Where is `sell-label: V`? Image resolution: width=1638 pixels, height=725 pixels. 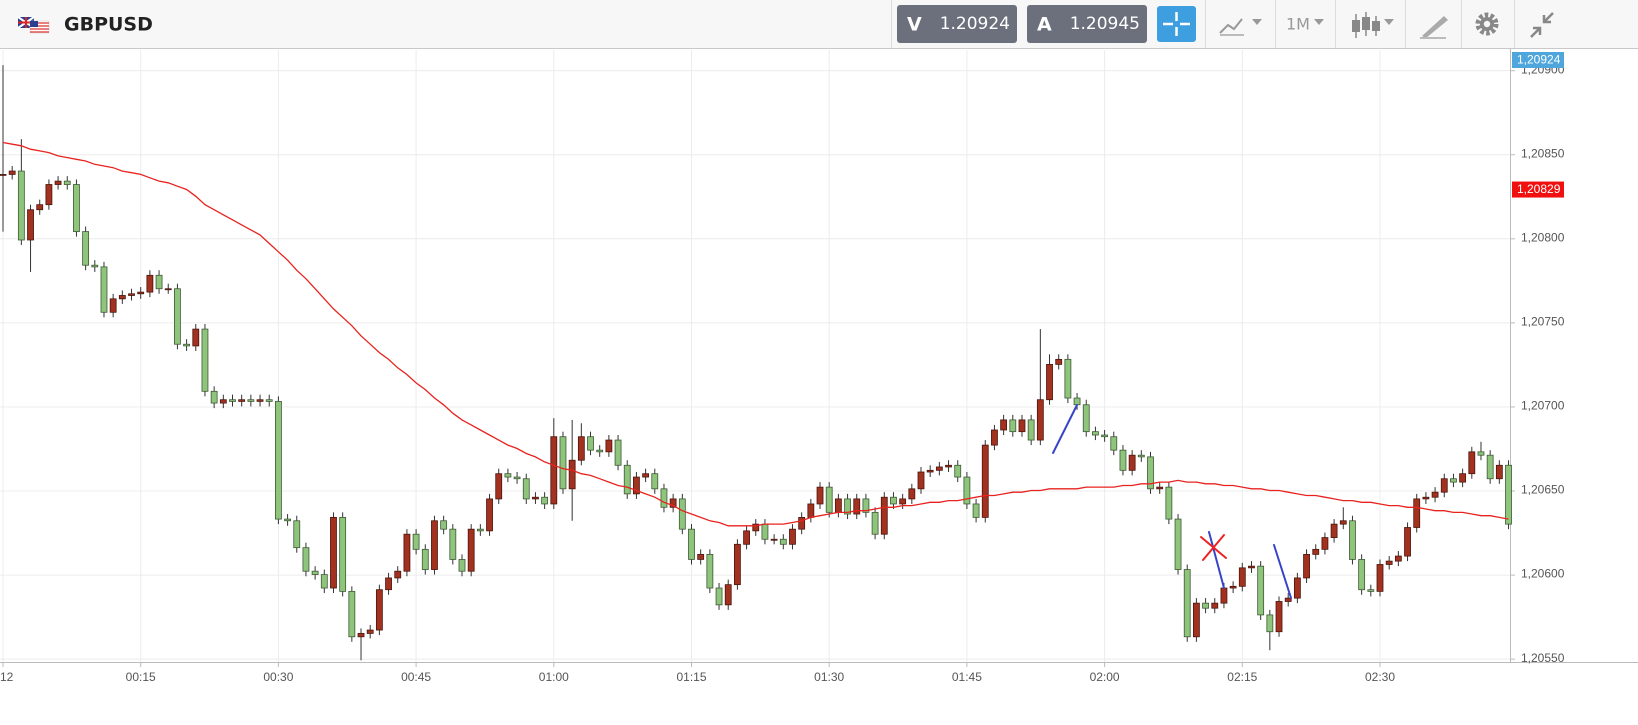
sell-label: V is located at coordinates (914, 25).